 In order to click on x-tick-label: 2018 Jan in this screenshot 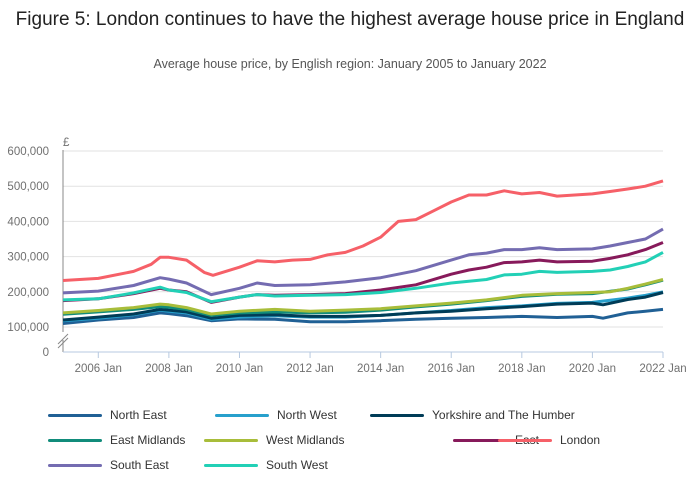, I will do `click(521, 369)`.